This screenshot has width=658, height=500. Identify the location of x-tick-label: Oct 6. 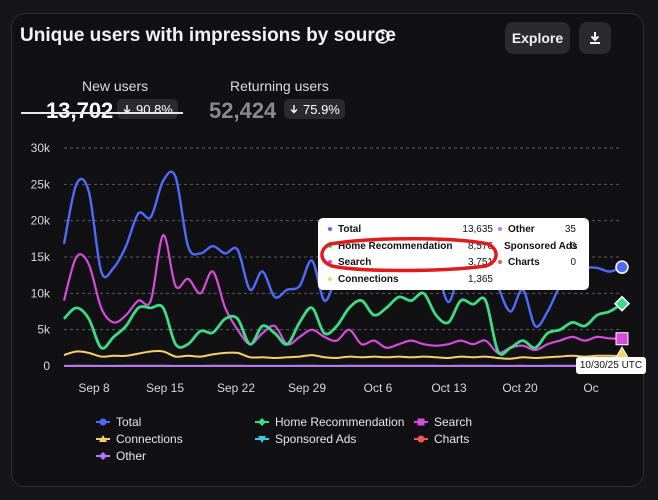
(378, 388).